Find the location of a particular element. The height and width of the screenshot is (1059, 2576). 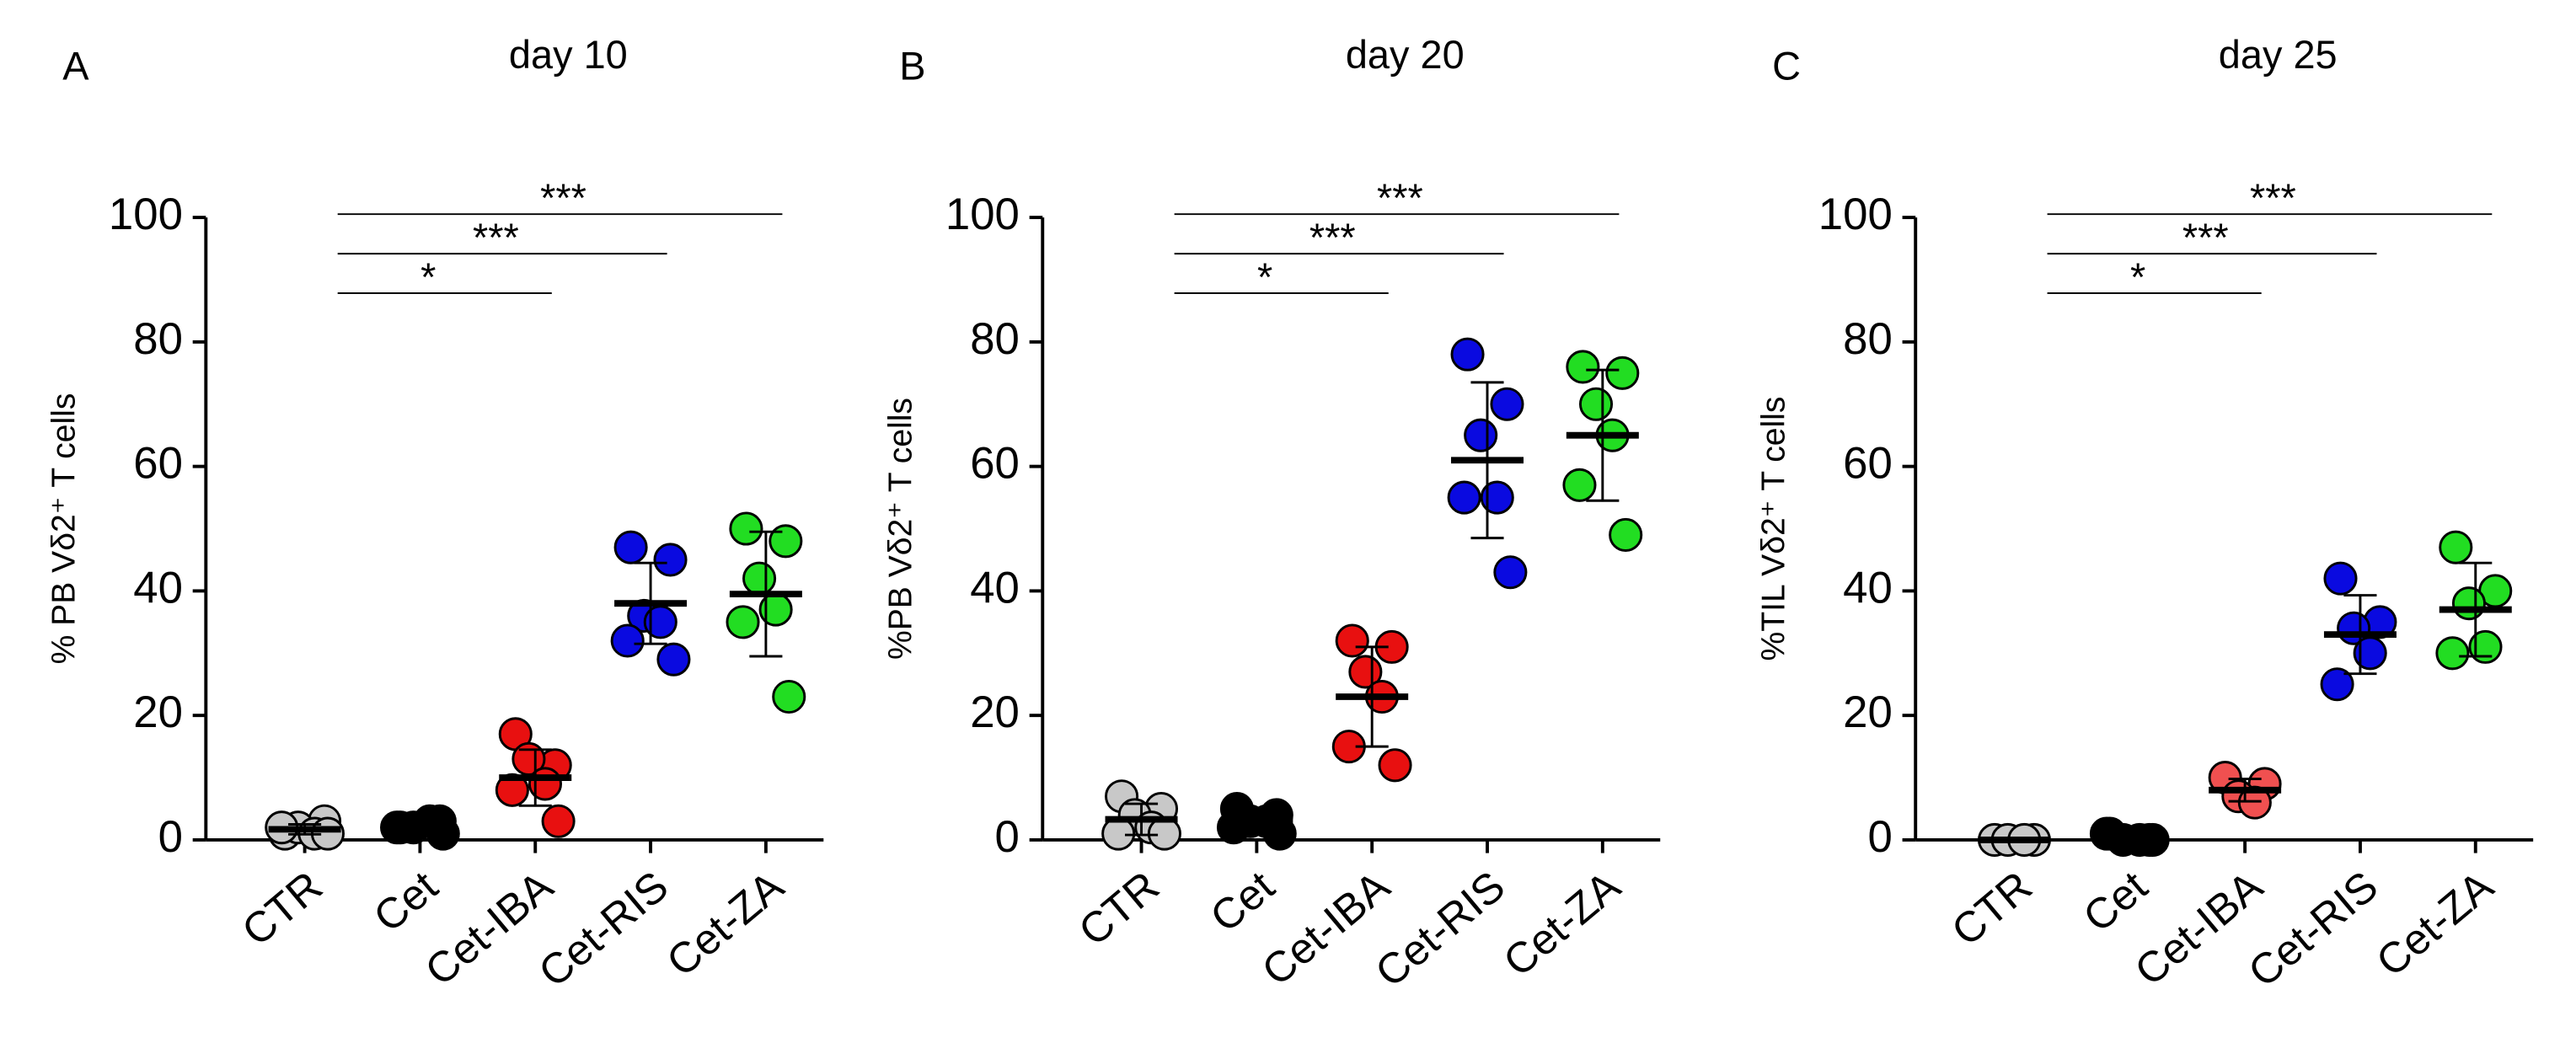

panel-title: day 25 is located at coordinates (2278, 55).